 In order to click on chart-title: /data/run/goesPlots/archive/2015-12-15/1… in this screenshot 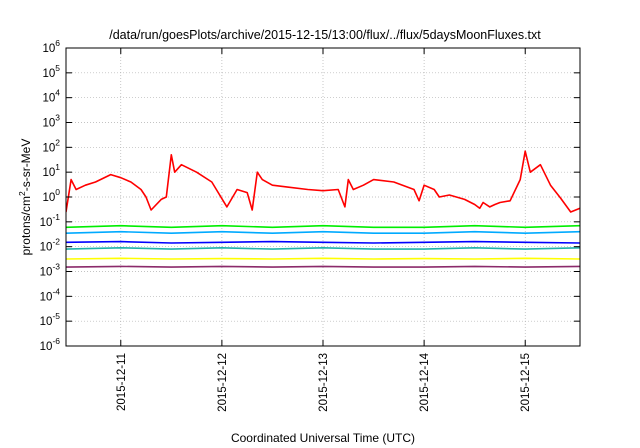, I will do `click(325, 35)`.